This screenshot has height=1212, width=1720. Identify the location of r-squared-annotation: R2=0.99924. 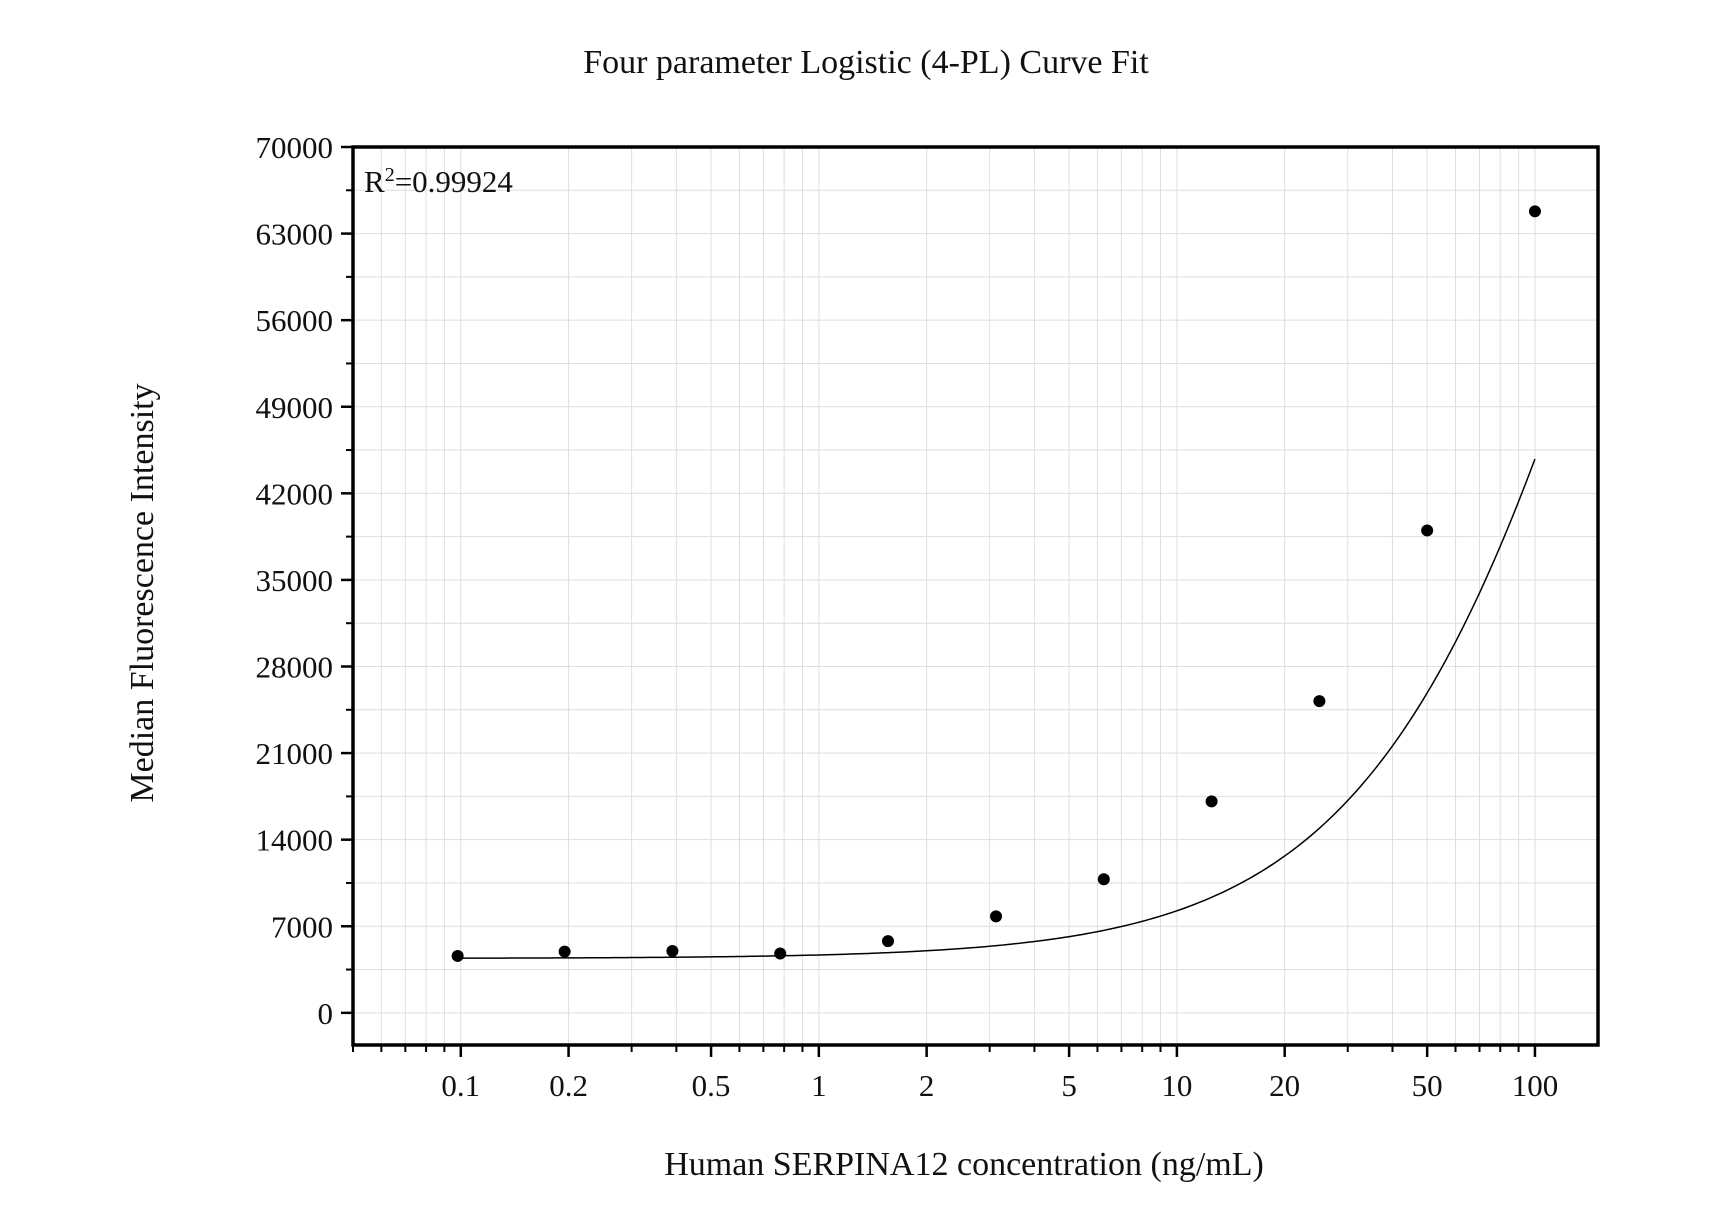
(438, 181).